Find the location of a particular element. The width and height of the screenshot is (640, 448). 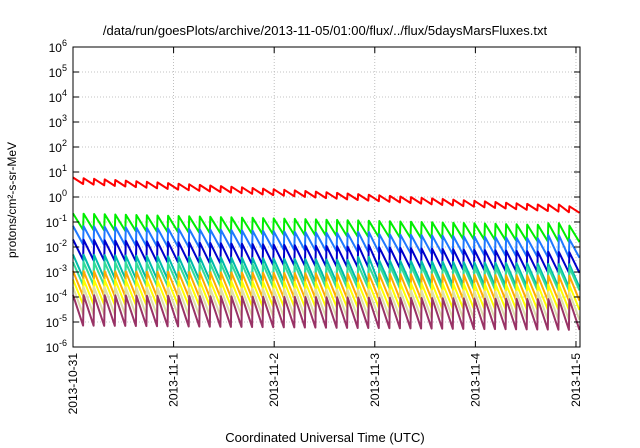

y-tick-label: 10⁴ is located at coordinates (58, 96).